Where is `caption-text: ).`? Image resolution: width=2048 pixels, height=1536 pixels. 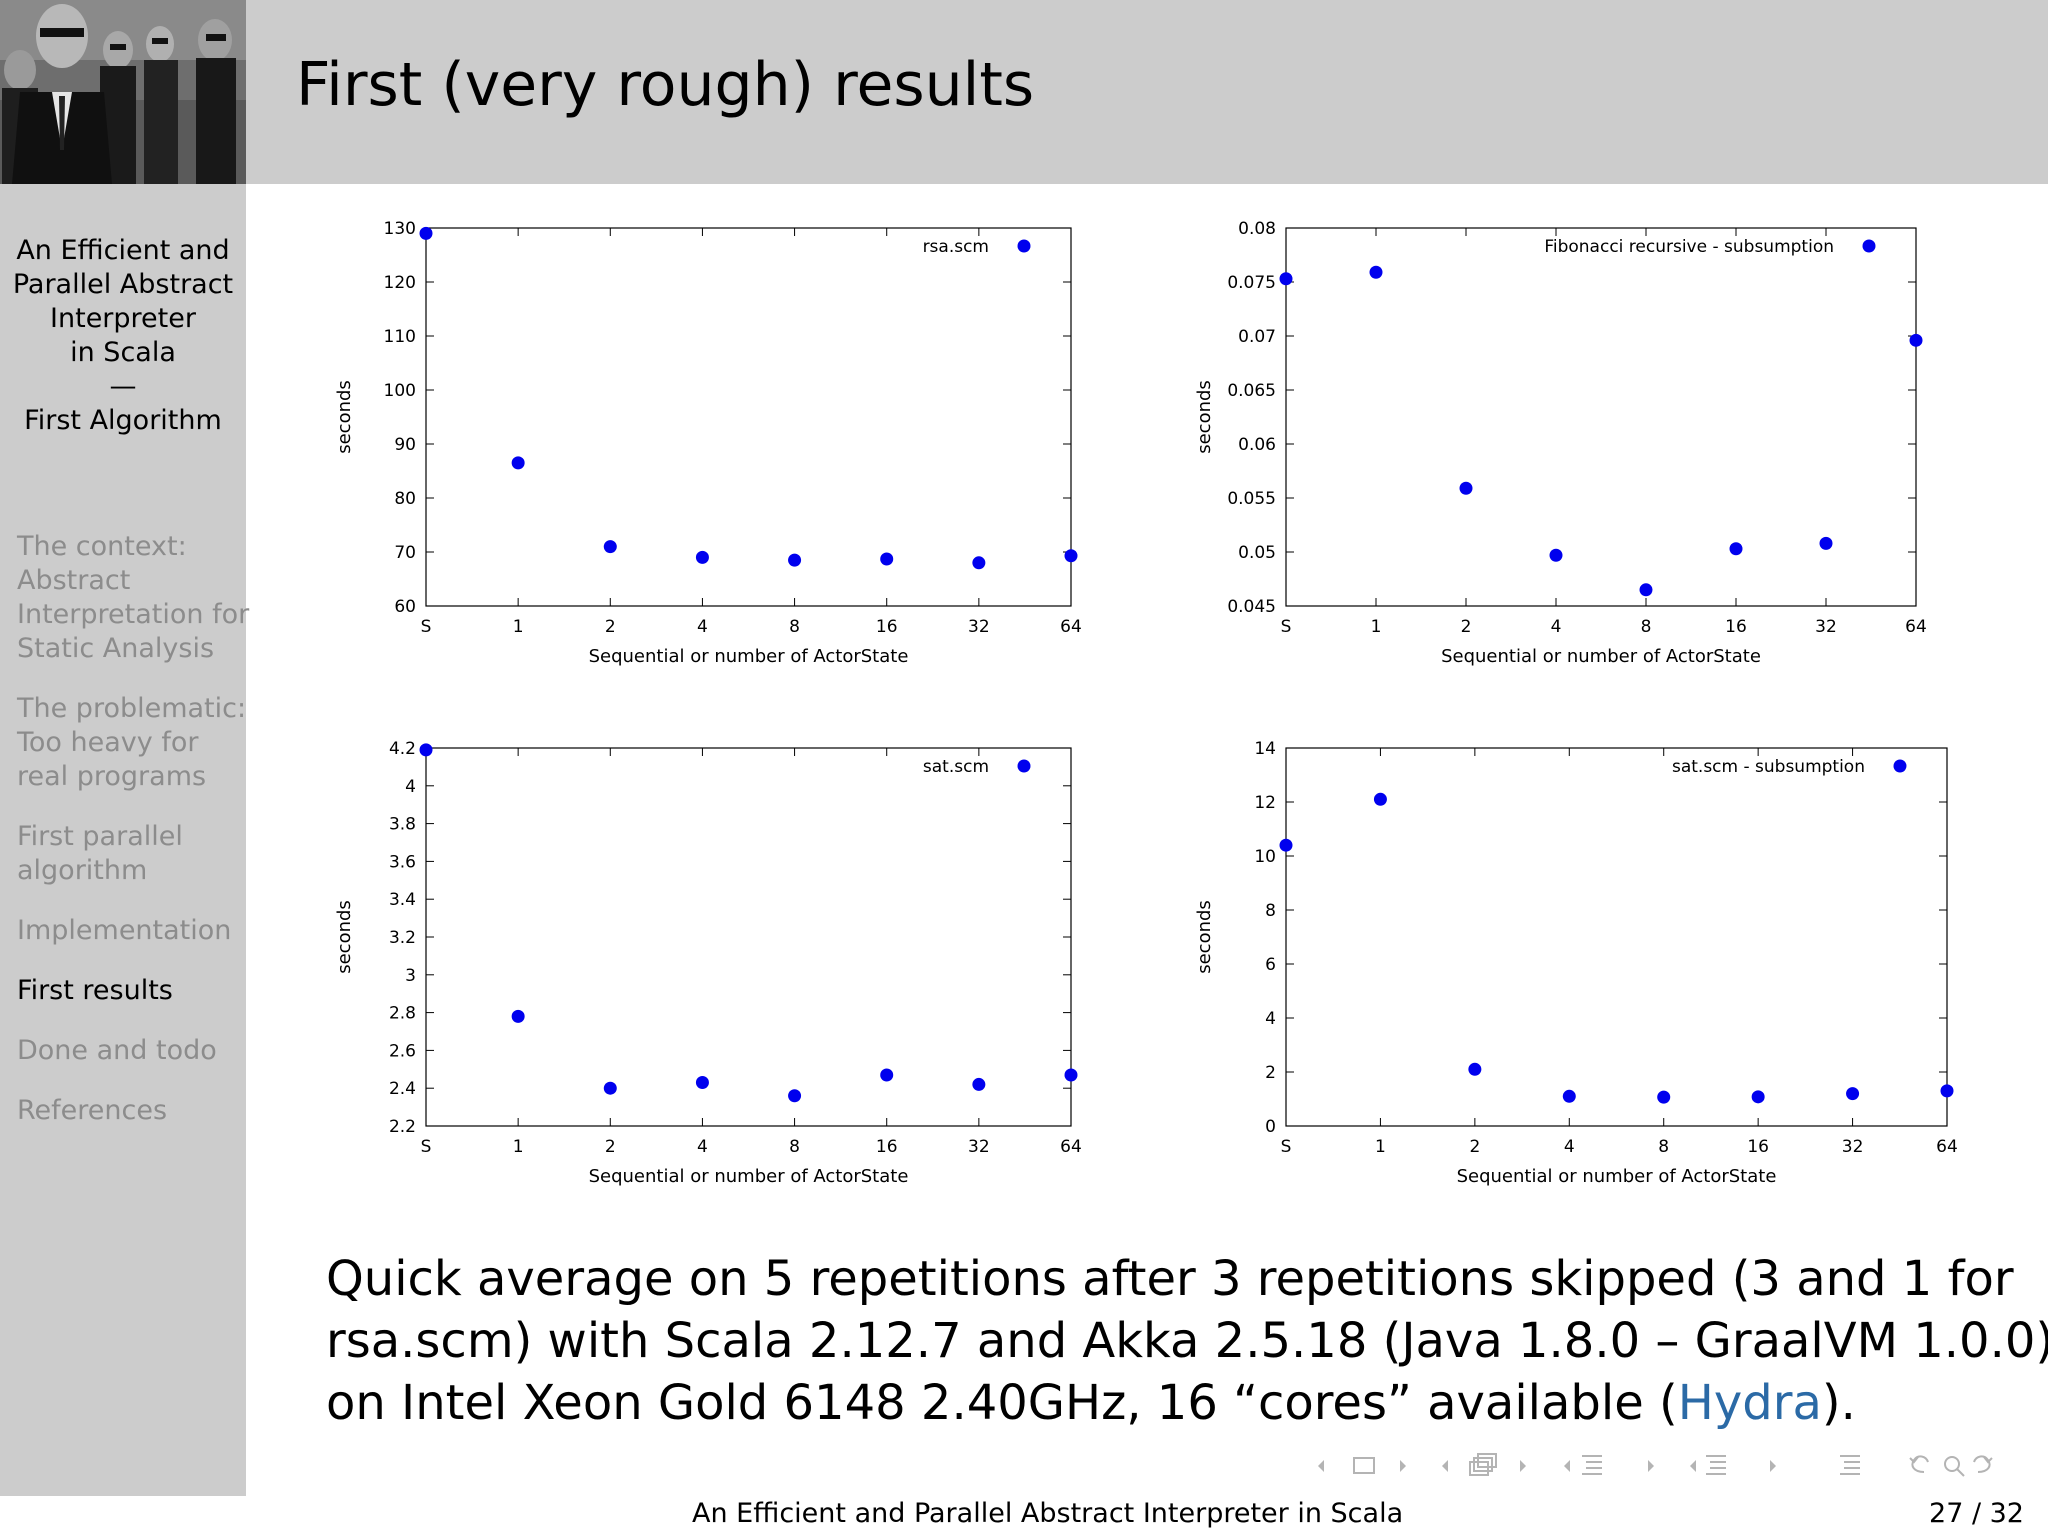
caption-text: ). is located at coordinates (1838, 1403).